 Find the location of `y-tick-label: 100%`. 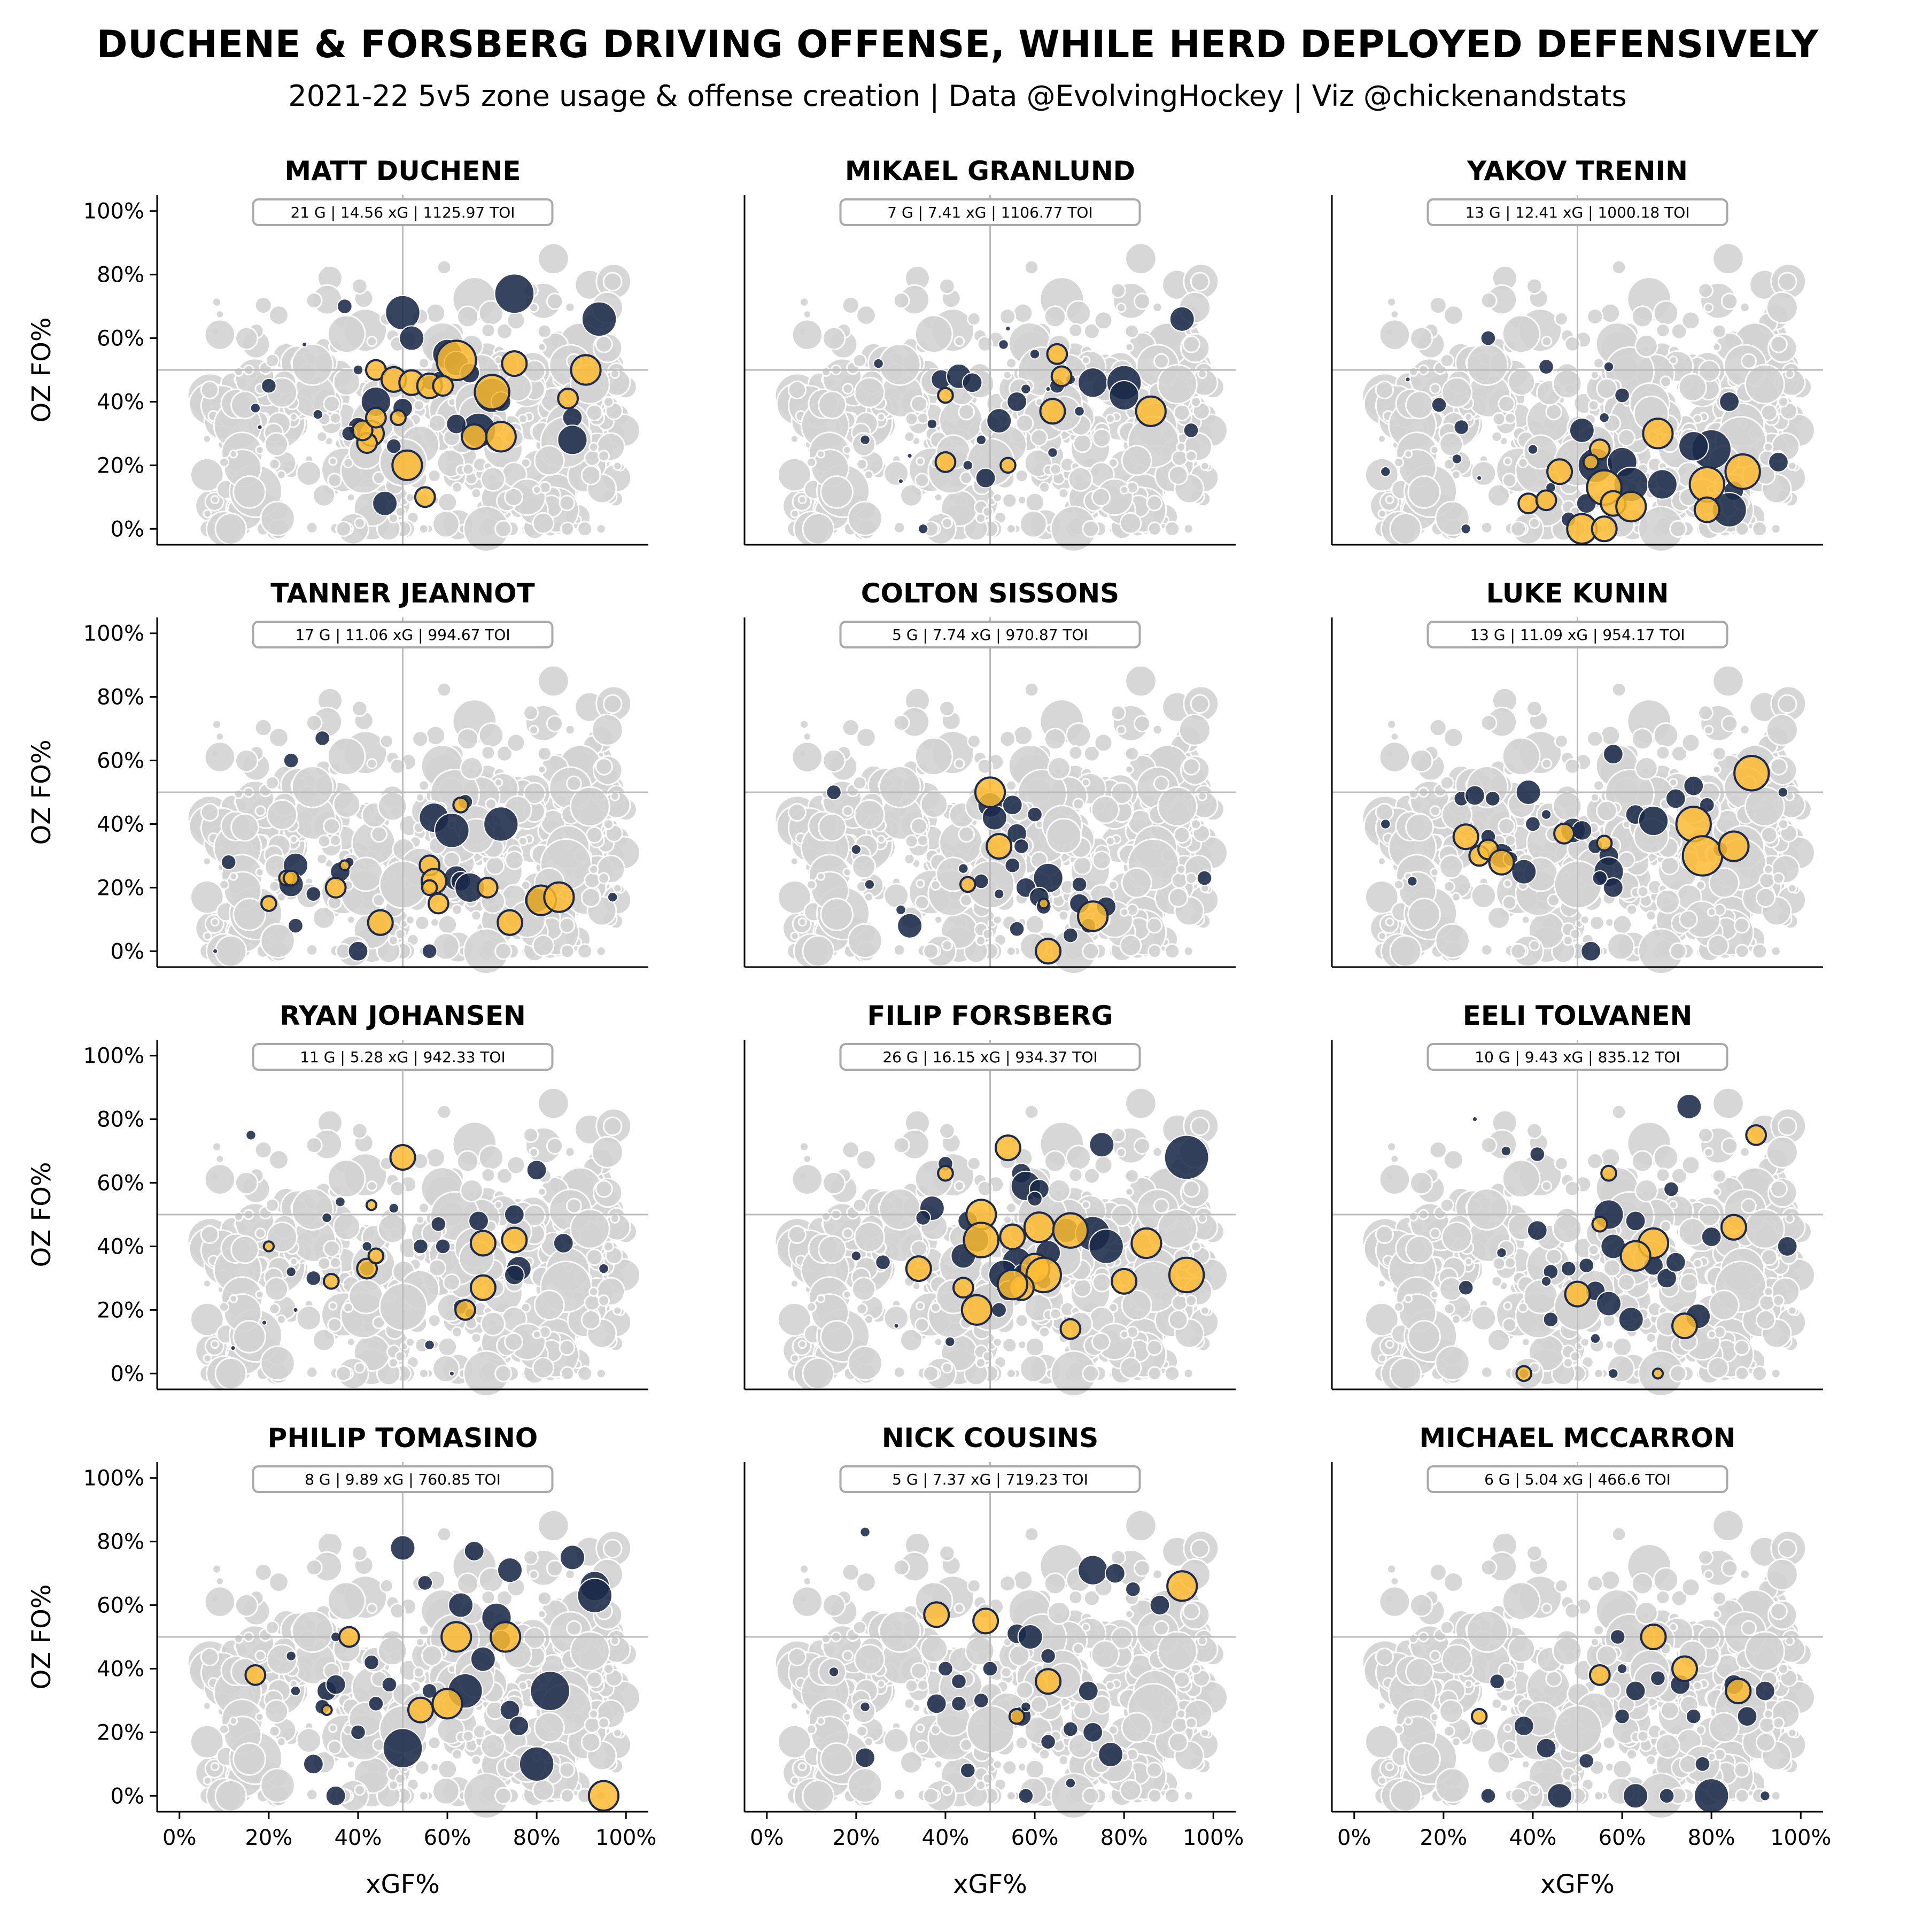

y-tick-label: 100% is located at coordinates (114, 634).